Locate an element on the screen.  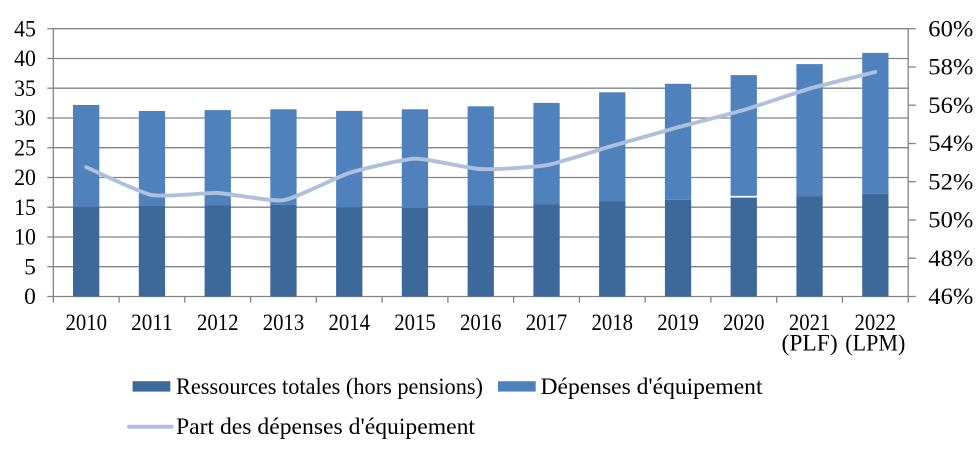
svg-text: 50% is located at coordinates (950, 221).